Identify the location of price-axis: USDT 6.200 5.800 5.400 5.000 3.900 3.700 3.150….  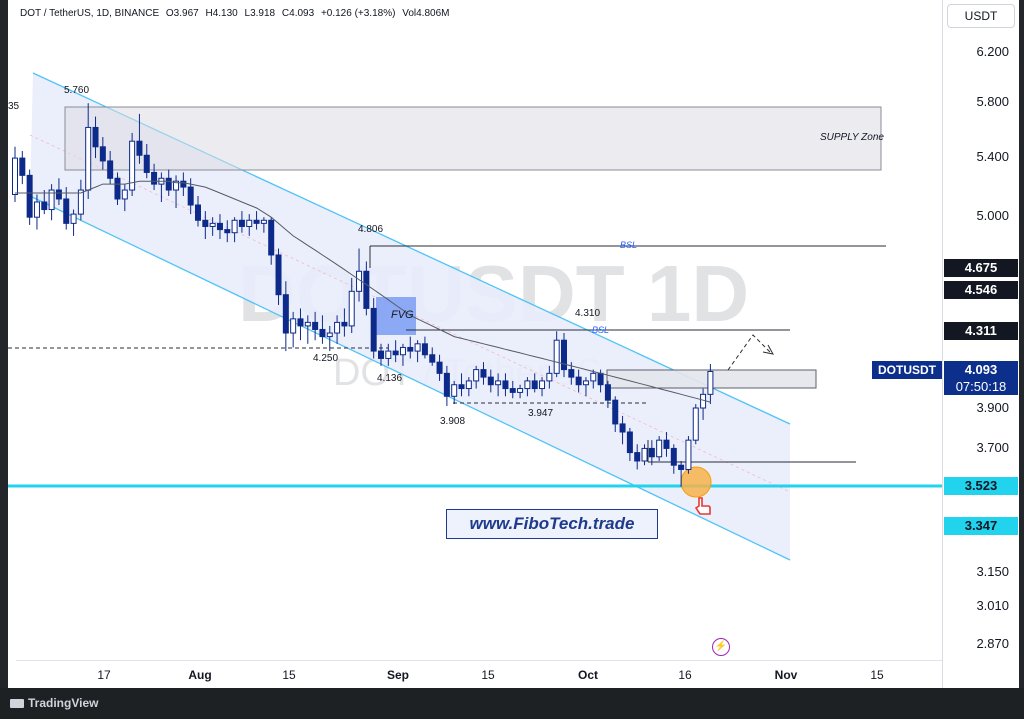
(980, 344).